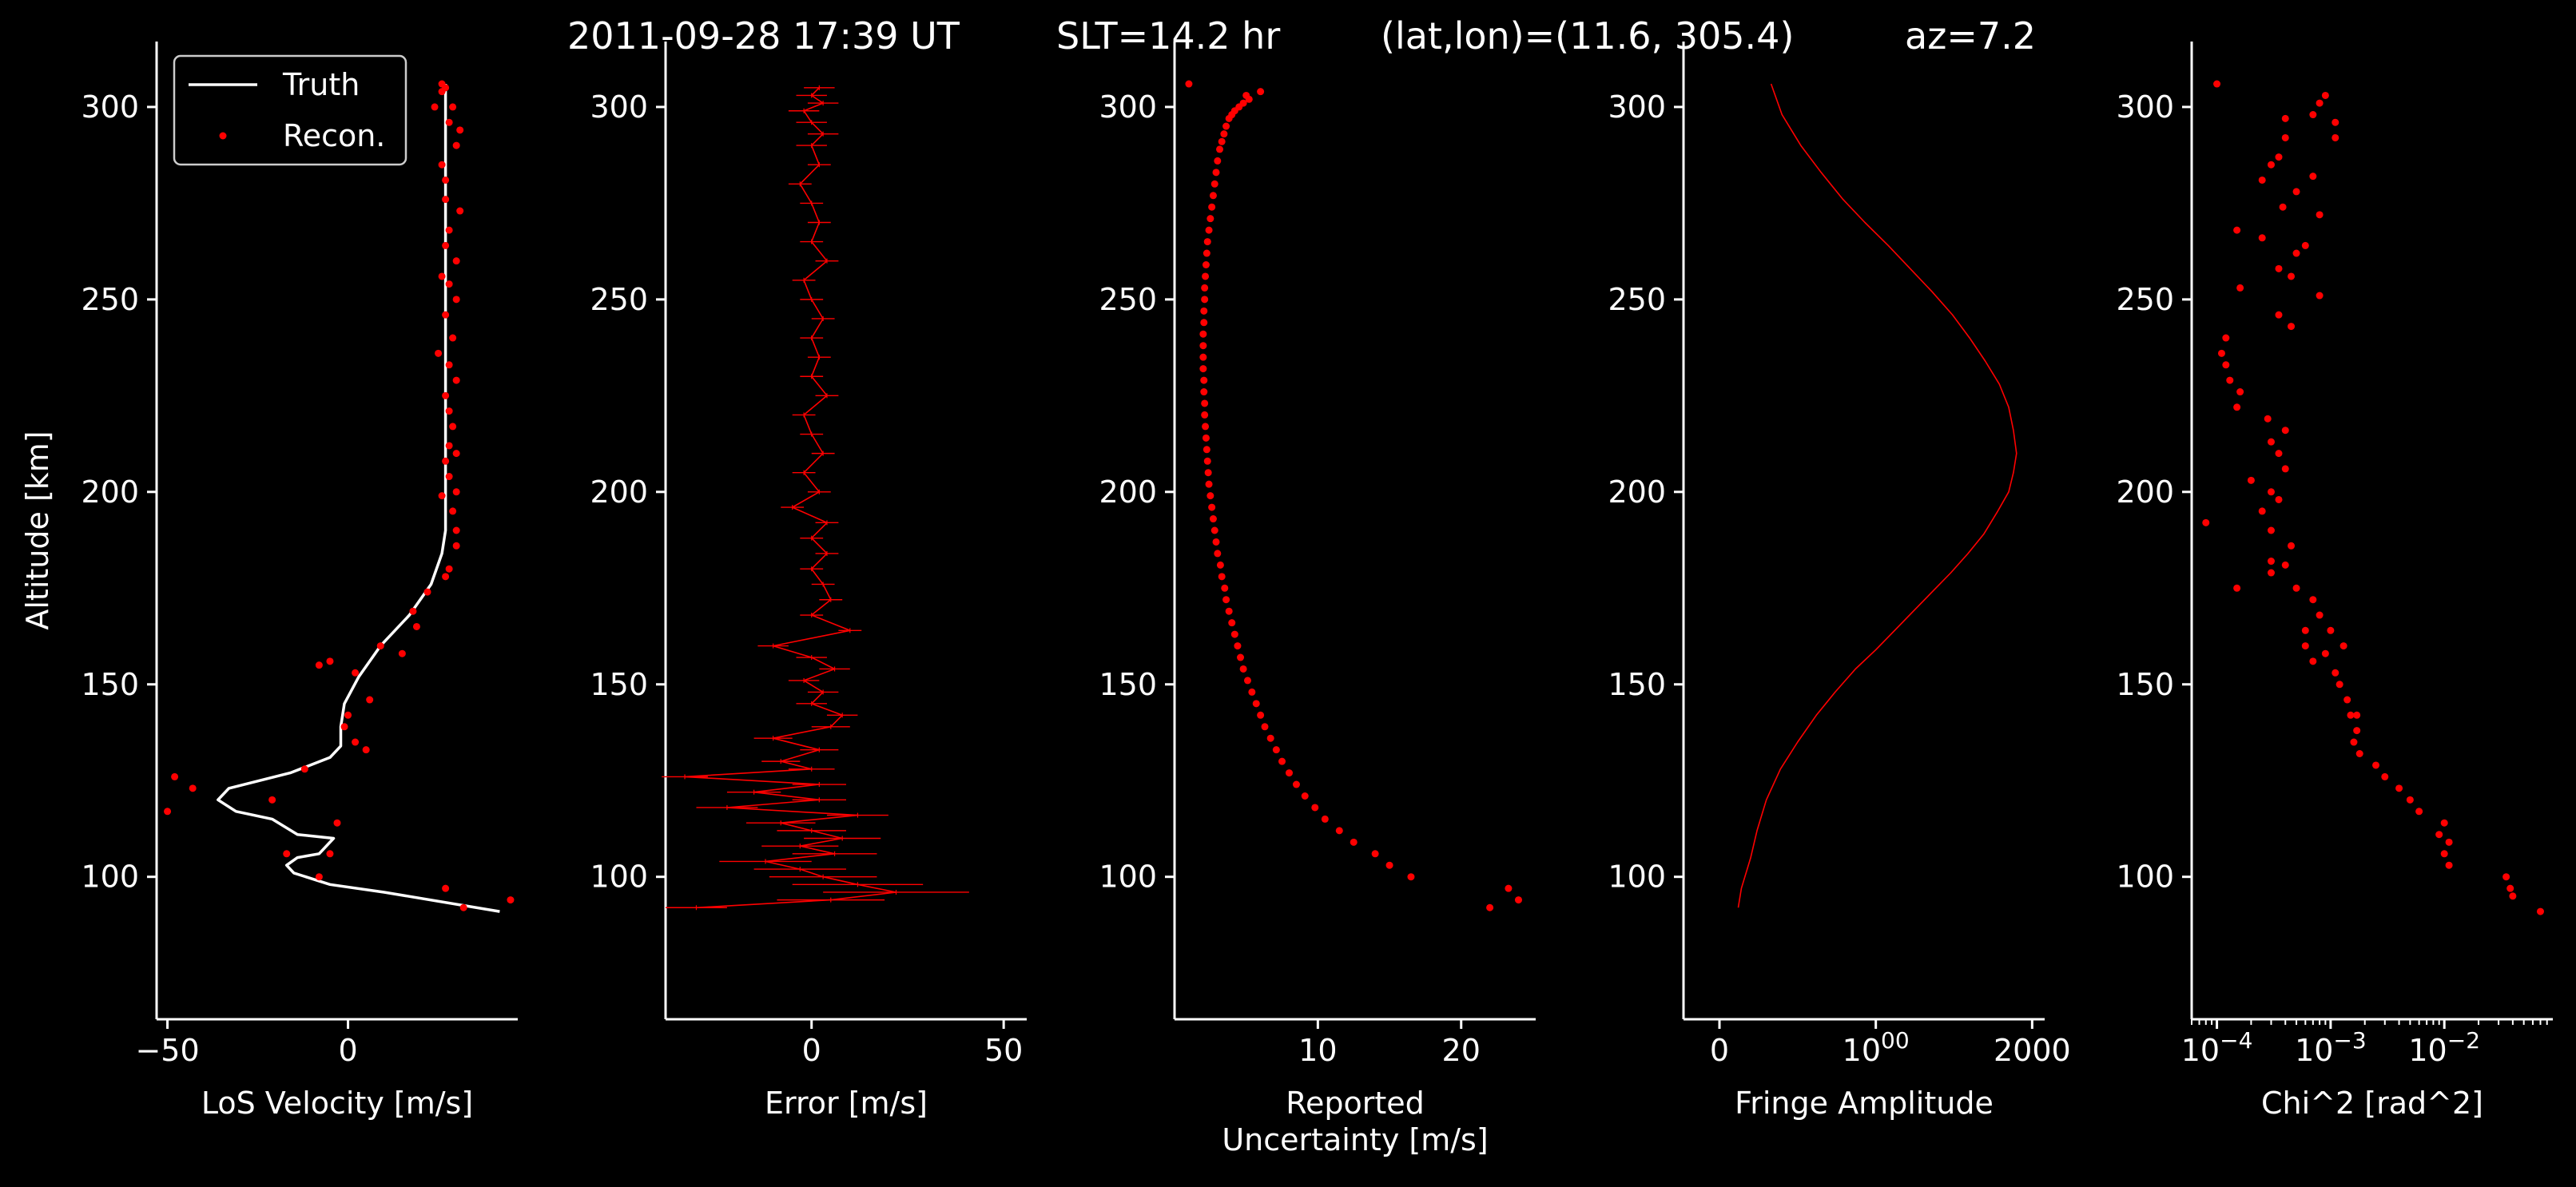  What do you see at coordinates (1971, 36) in the screenshot?
I see `title-az: az=7.2` at bounding box center [1971, 36].